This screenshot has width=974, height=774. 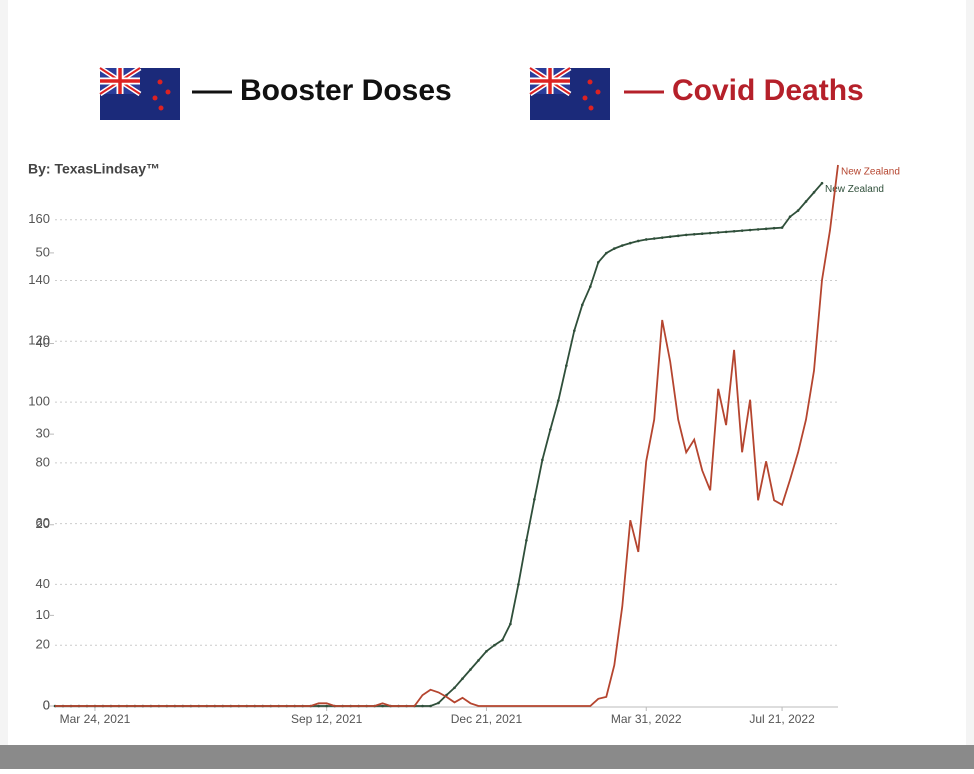 What do you see at coordinates (39, 401) in the screenshot?
I see `y-tick-label: 100` at bounding box center [39, 401].